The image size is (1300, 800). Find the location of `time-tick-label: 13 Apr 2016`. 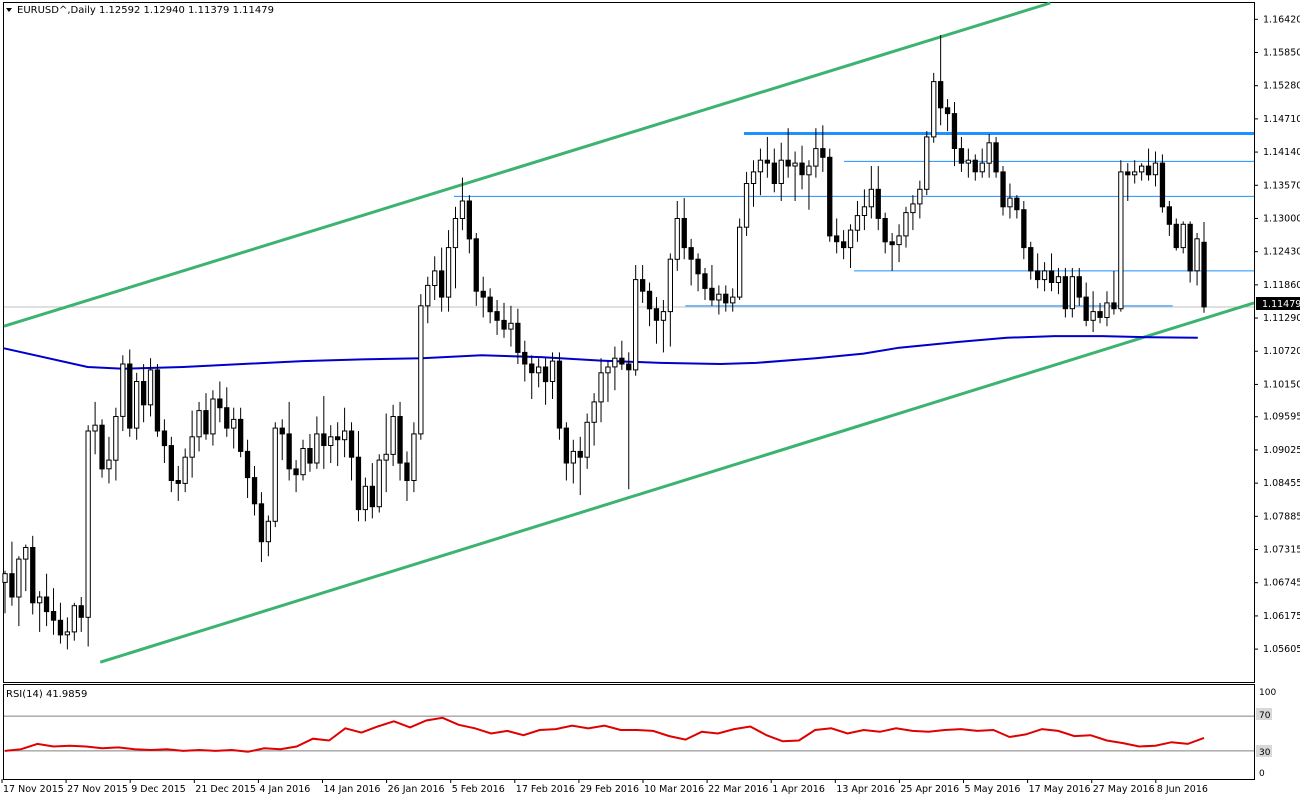

time-tick-label: 13 Apr 2016 is located at coordinates (865, 789).